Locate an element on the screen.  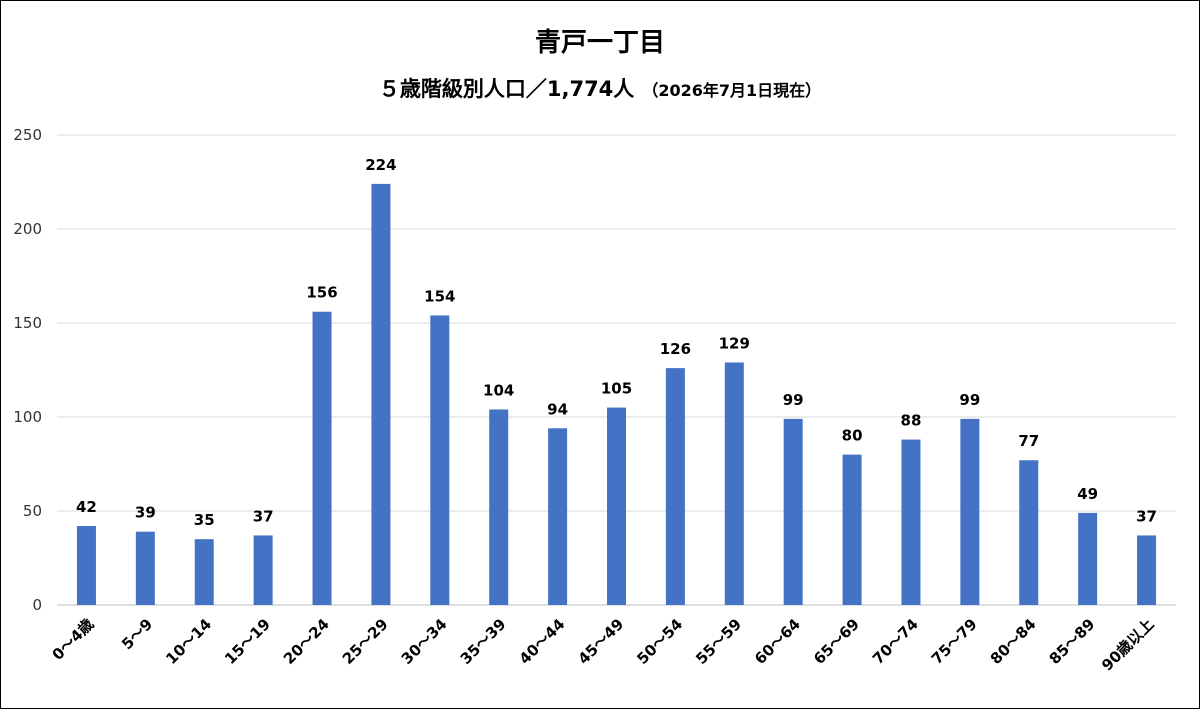
data-label: 154 is located at coordinates (439, 296).